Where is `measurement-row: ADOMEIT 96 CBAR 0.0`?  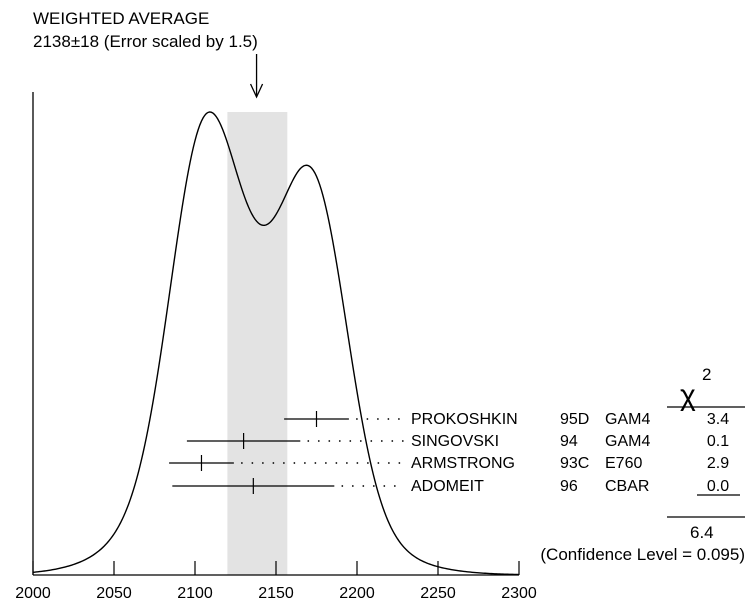
measurement-row: ADOMEIT 96 CBAR 0.0 is located at coordinates (450, 486).